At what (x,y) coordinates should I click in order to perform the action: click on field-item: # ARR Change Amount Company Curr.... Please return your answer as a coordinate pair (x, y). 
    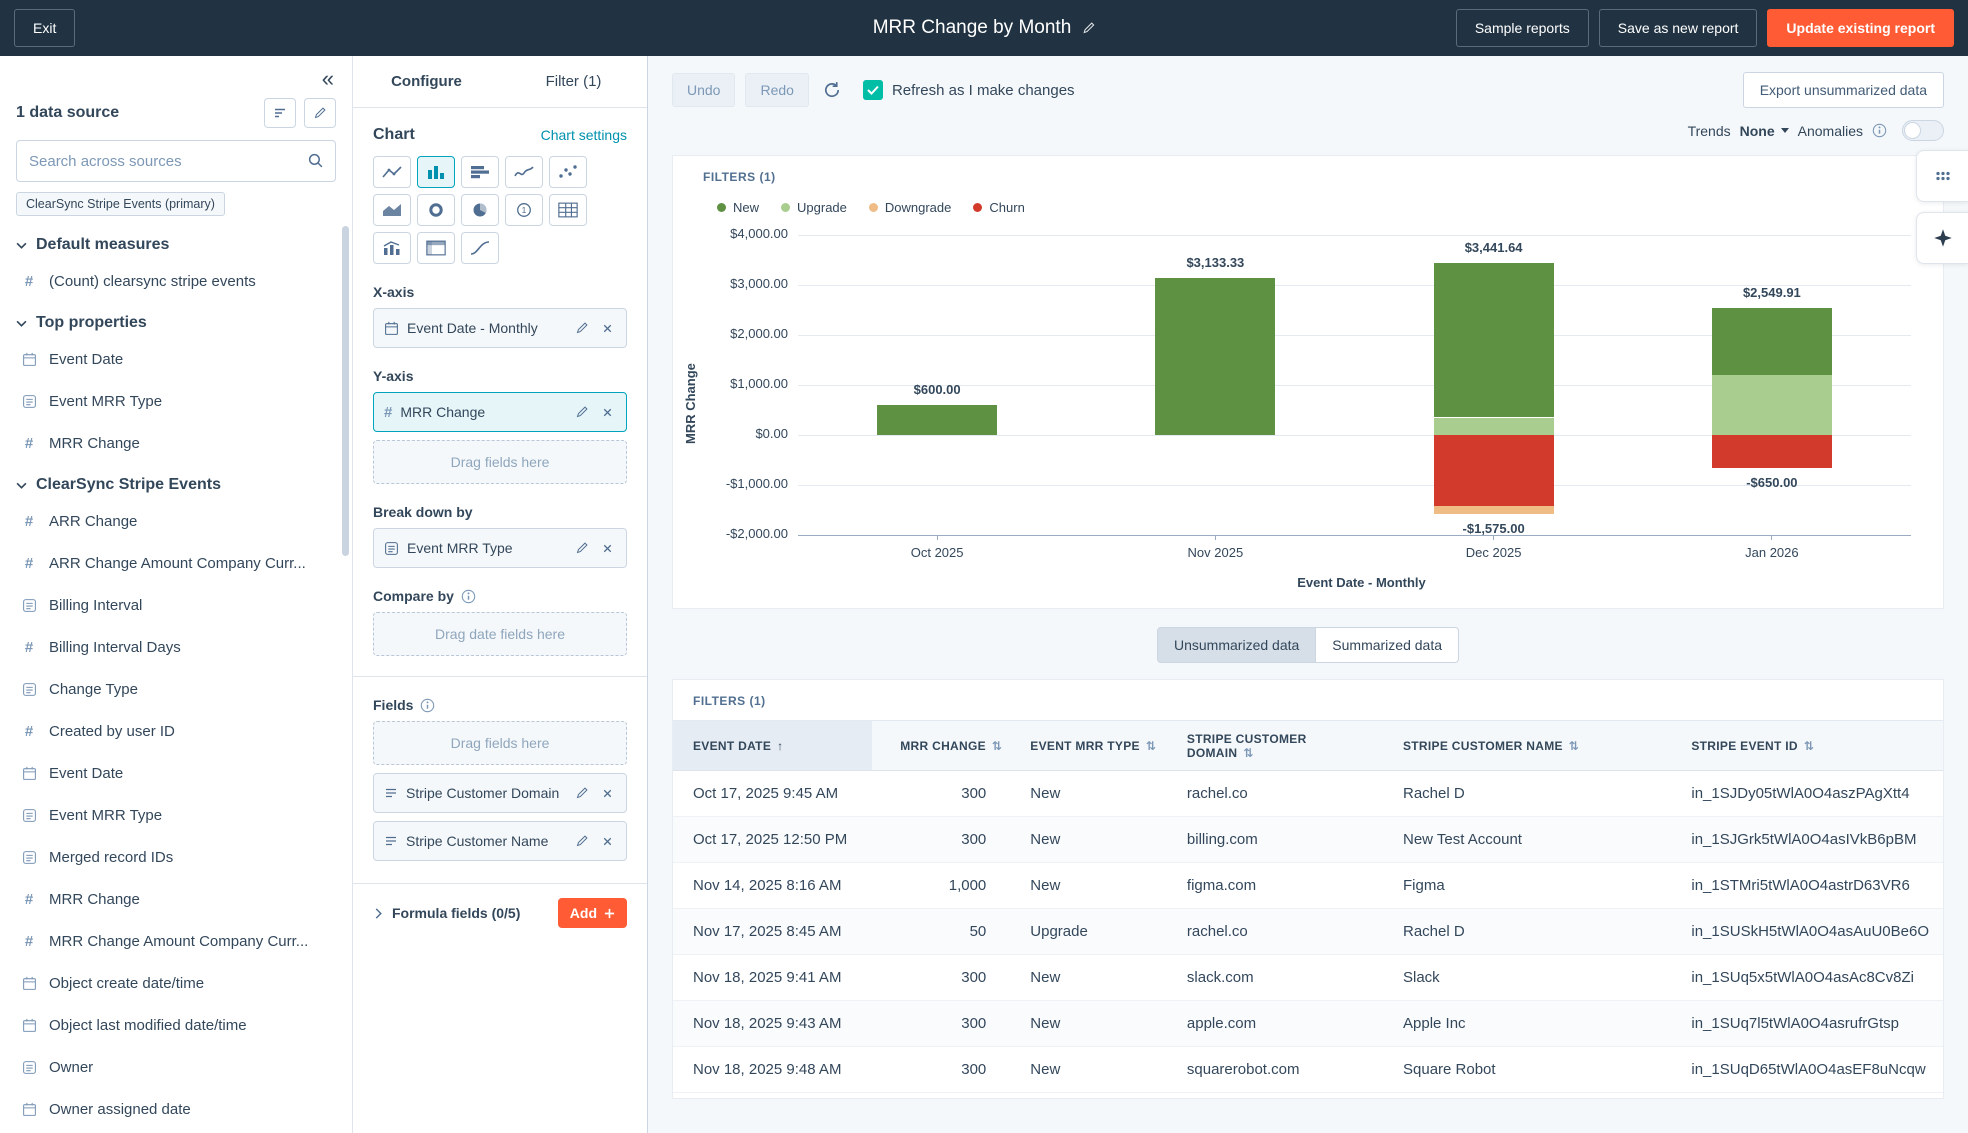
    Looking at the image, I should click on (176, 563).